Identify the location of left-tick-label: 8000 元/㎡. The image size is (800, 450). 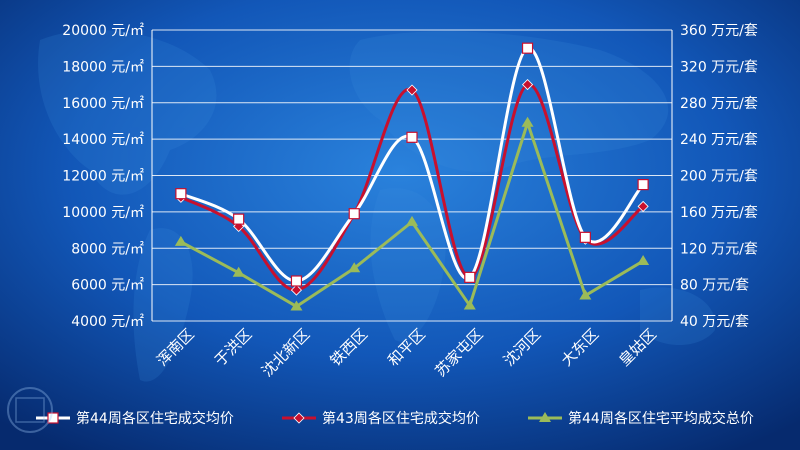
(107, 249).